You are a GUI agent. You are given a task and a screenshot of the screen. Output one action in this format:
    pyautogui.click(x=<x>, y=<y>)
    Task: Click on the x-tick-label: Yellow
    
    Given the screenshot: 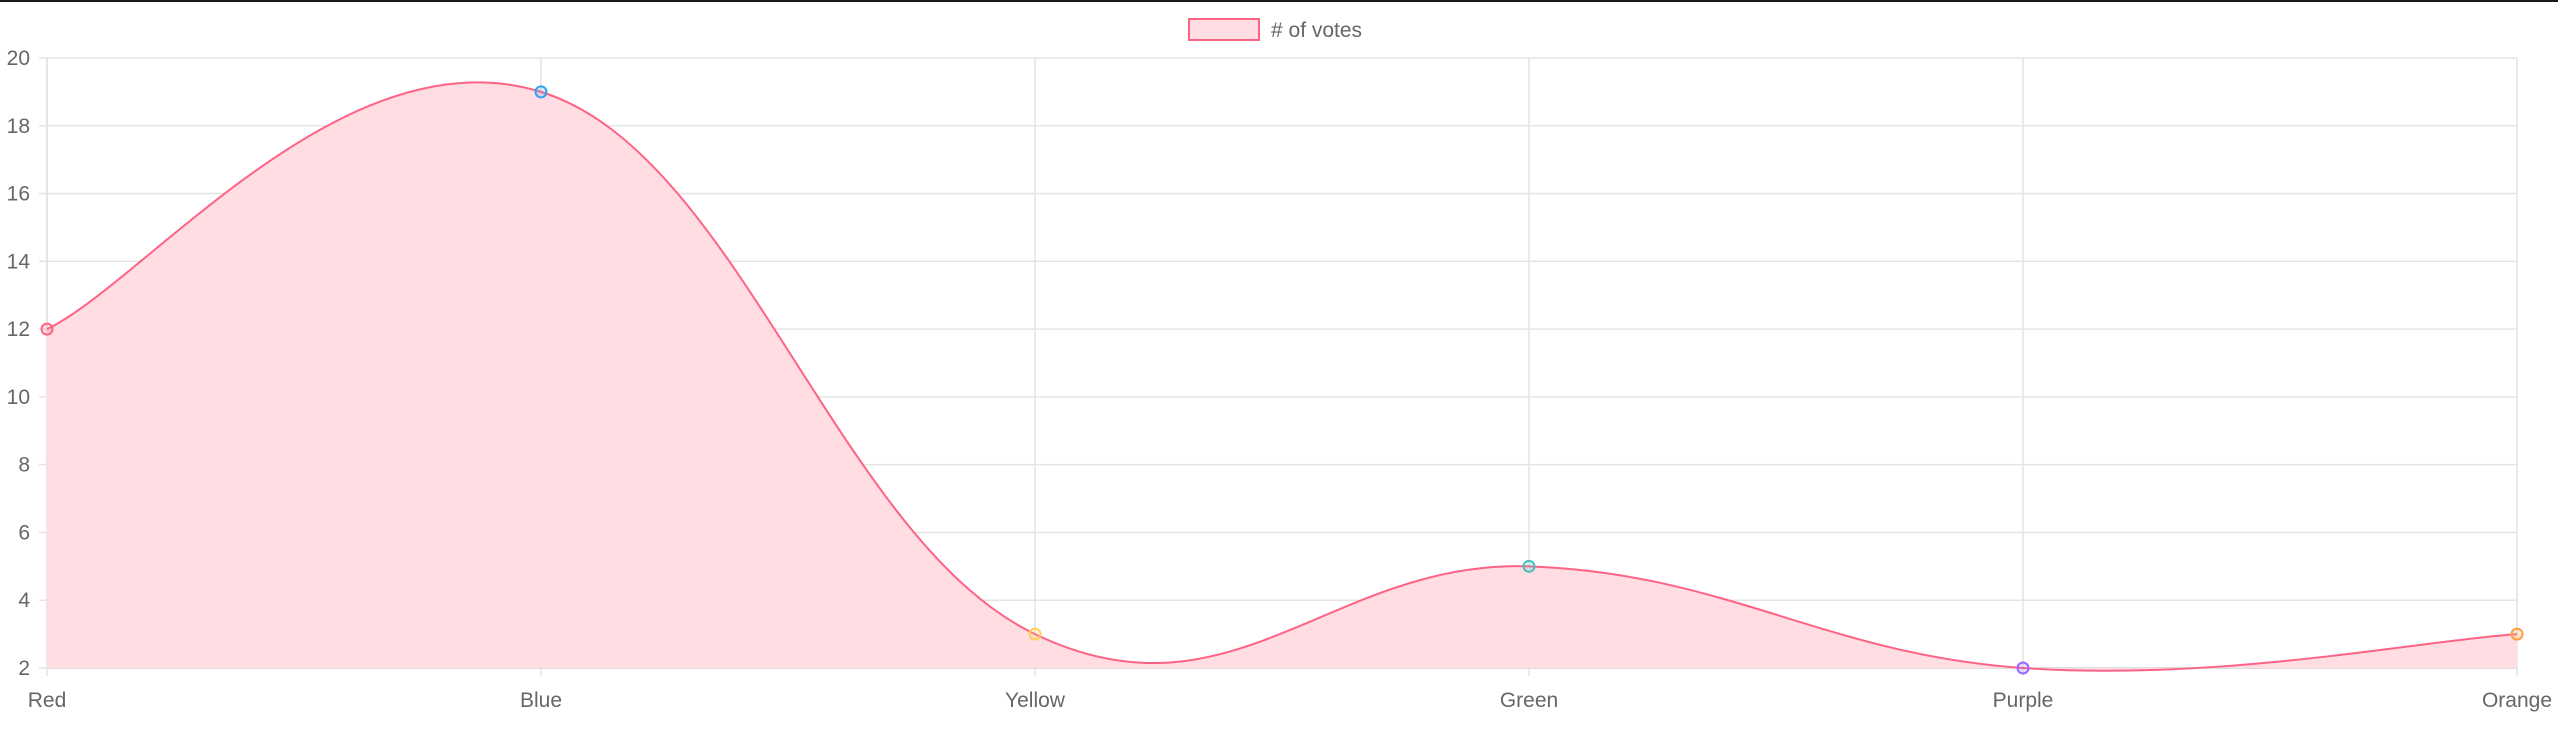 What is the action you would take?
    pyautogui.click(x=1035, y=700)
    